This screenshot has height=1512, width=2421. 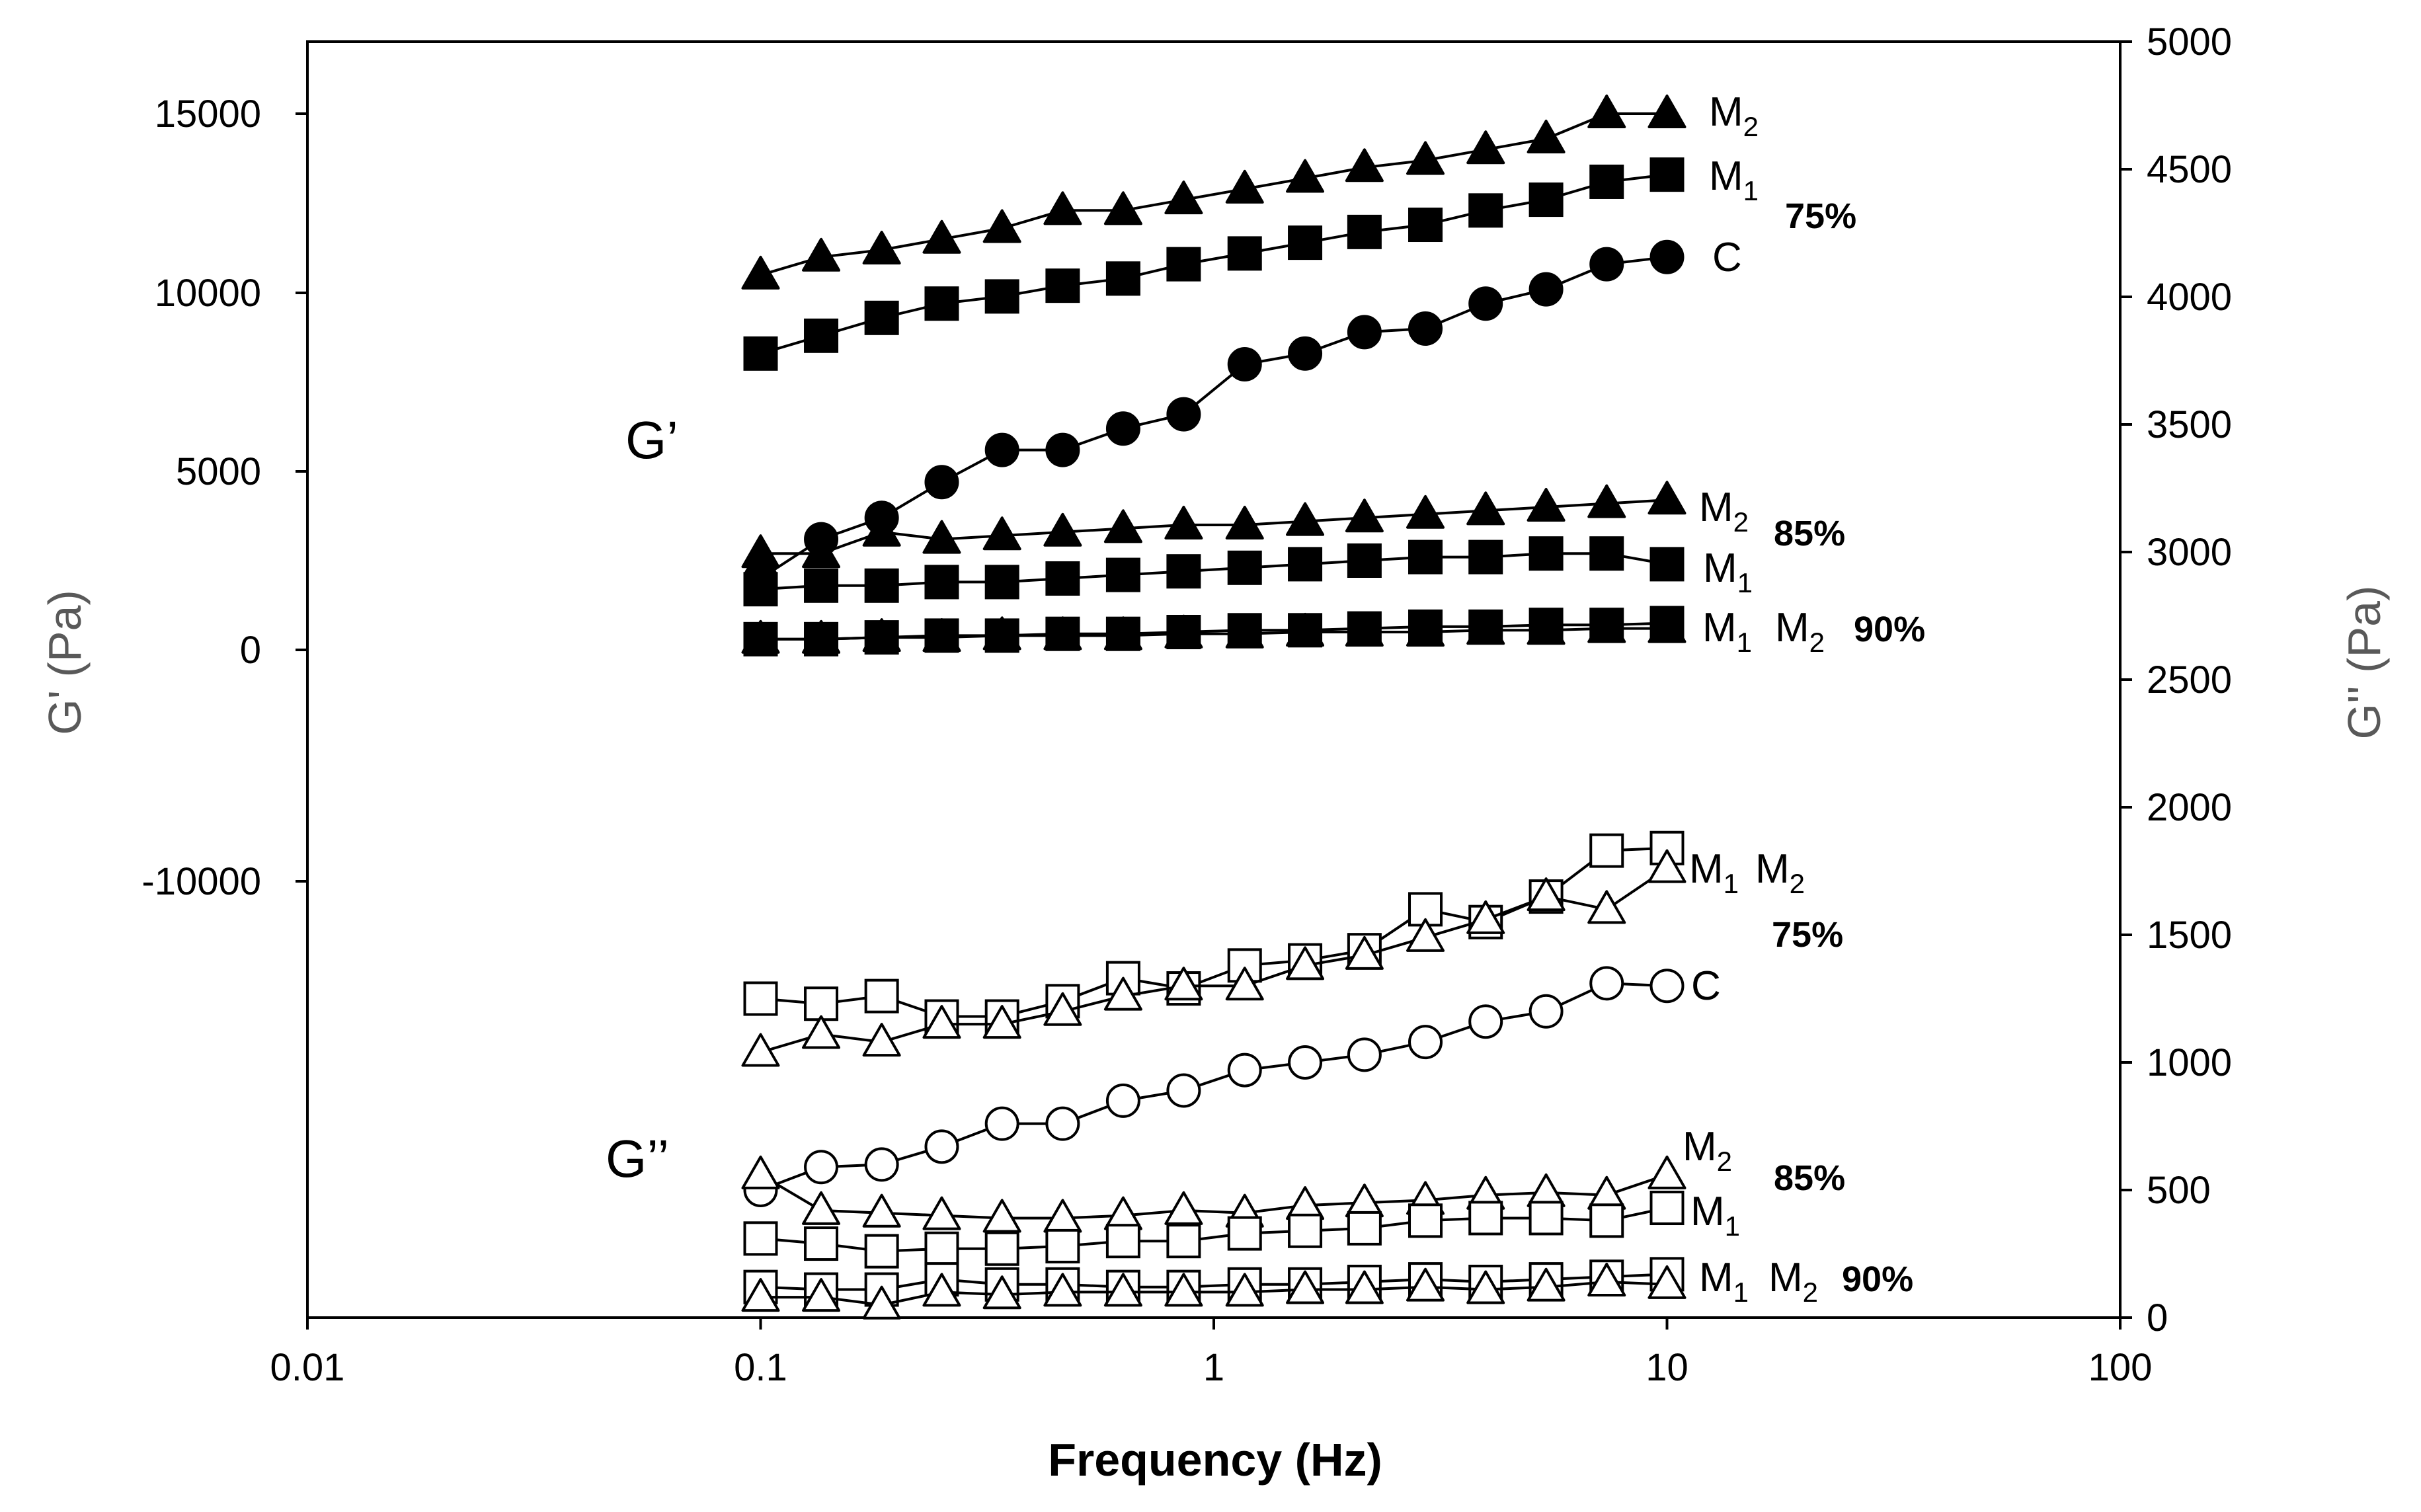 I want to click on y2-tick-label: 1000, so click(x=2189, y=1062).